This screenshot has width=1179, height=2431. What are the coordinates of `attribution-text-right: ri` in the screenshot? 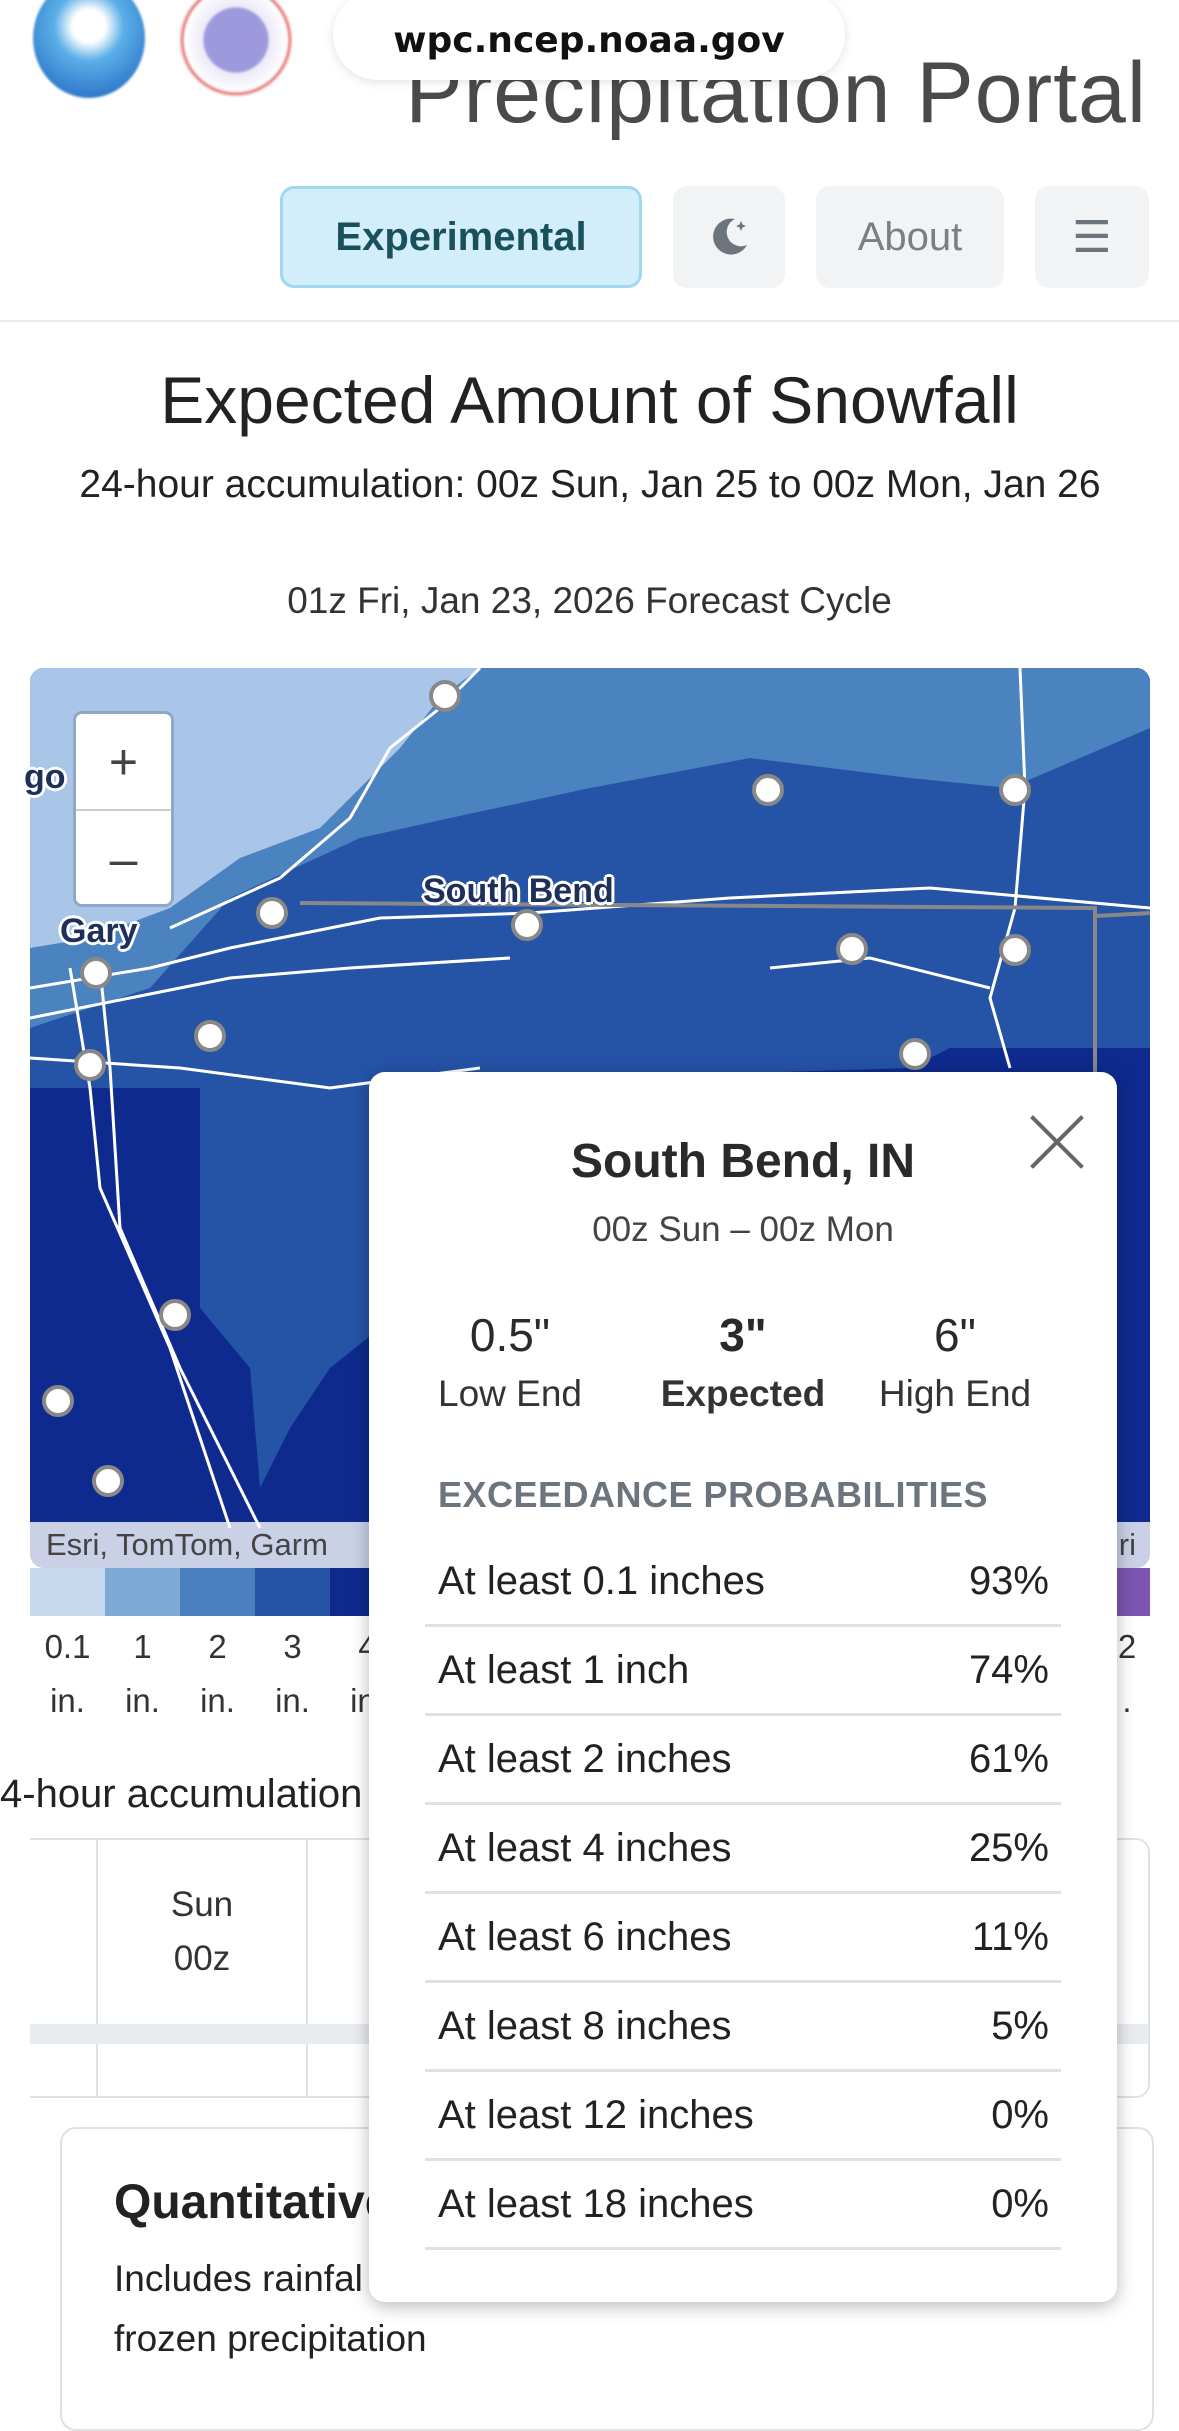 It's located at (1127, 1544).